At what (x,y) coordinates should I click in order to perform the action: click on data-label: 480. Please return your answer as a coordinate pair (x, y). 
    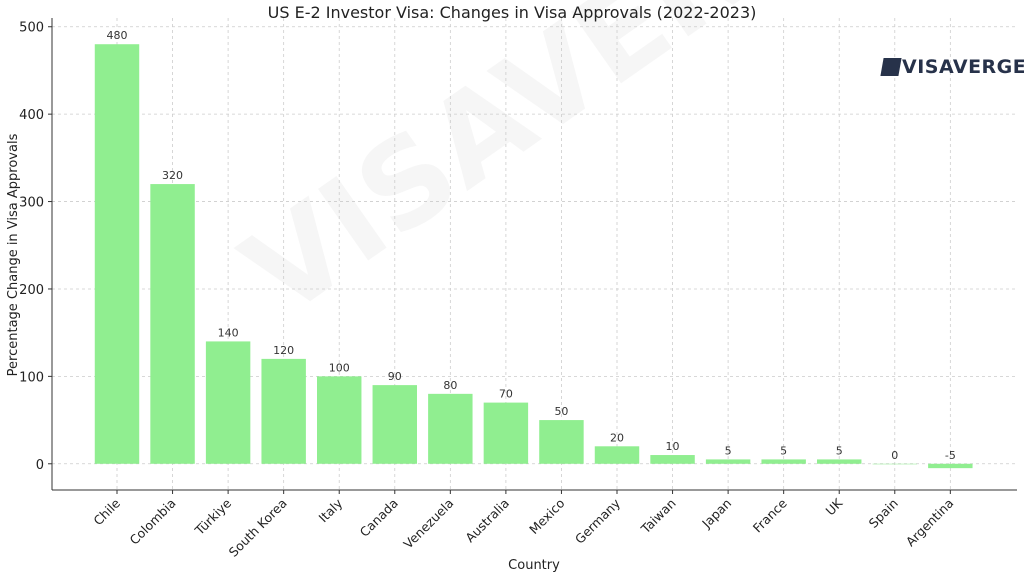
    Looking at the image, I should click on (117, 35).